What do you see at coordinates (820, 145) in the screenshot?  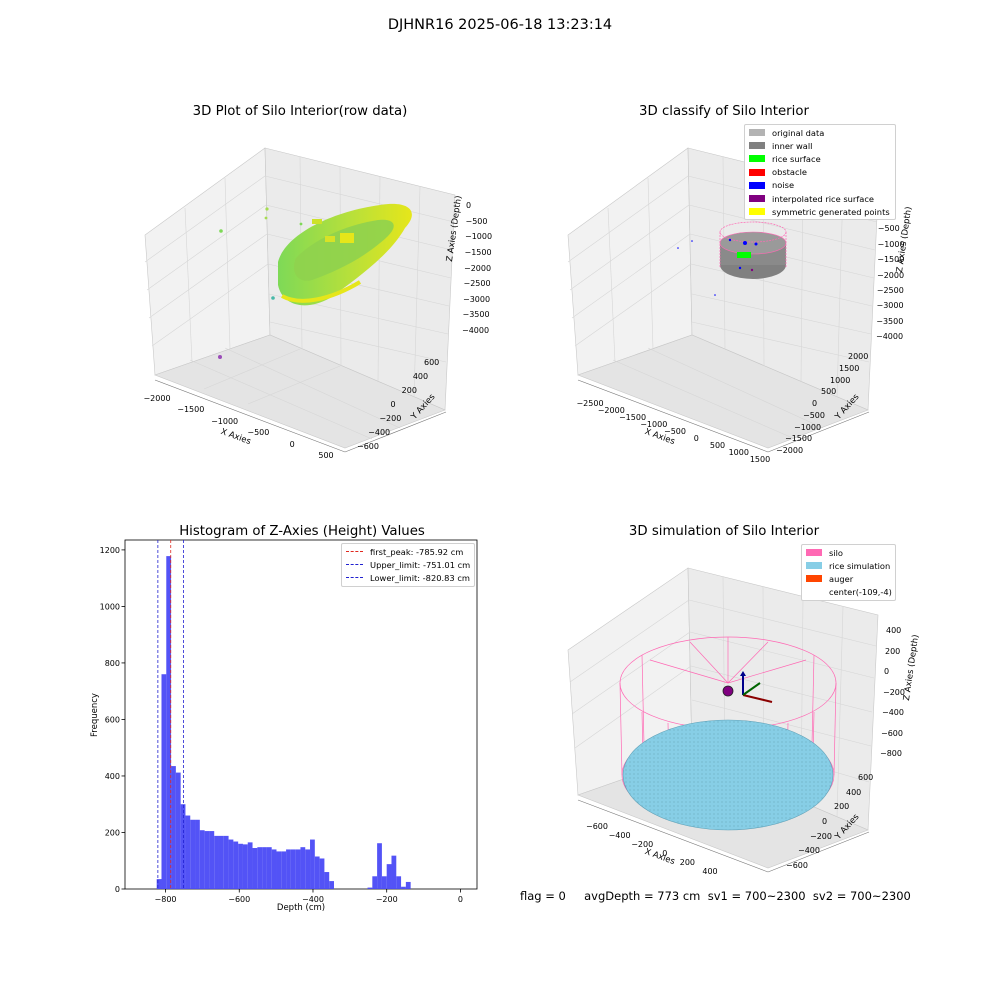 I see `legend-item: inner wall` at bounding box center [820, 145].